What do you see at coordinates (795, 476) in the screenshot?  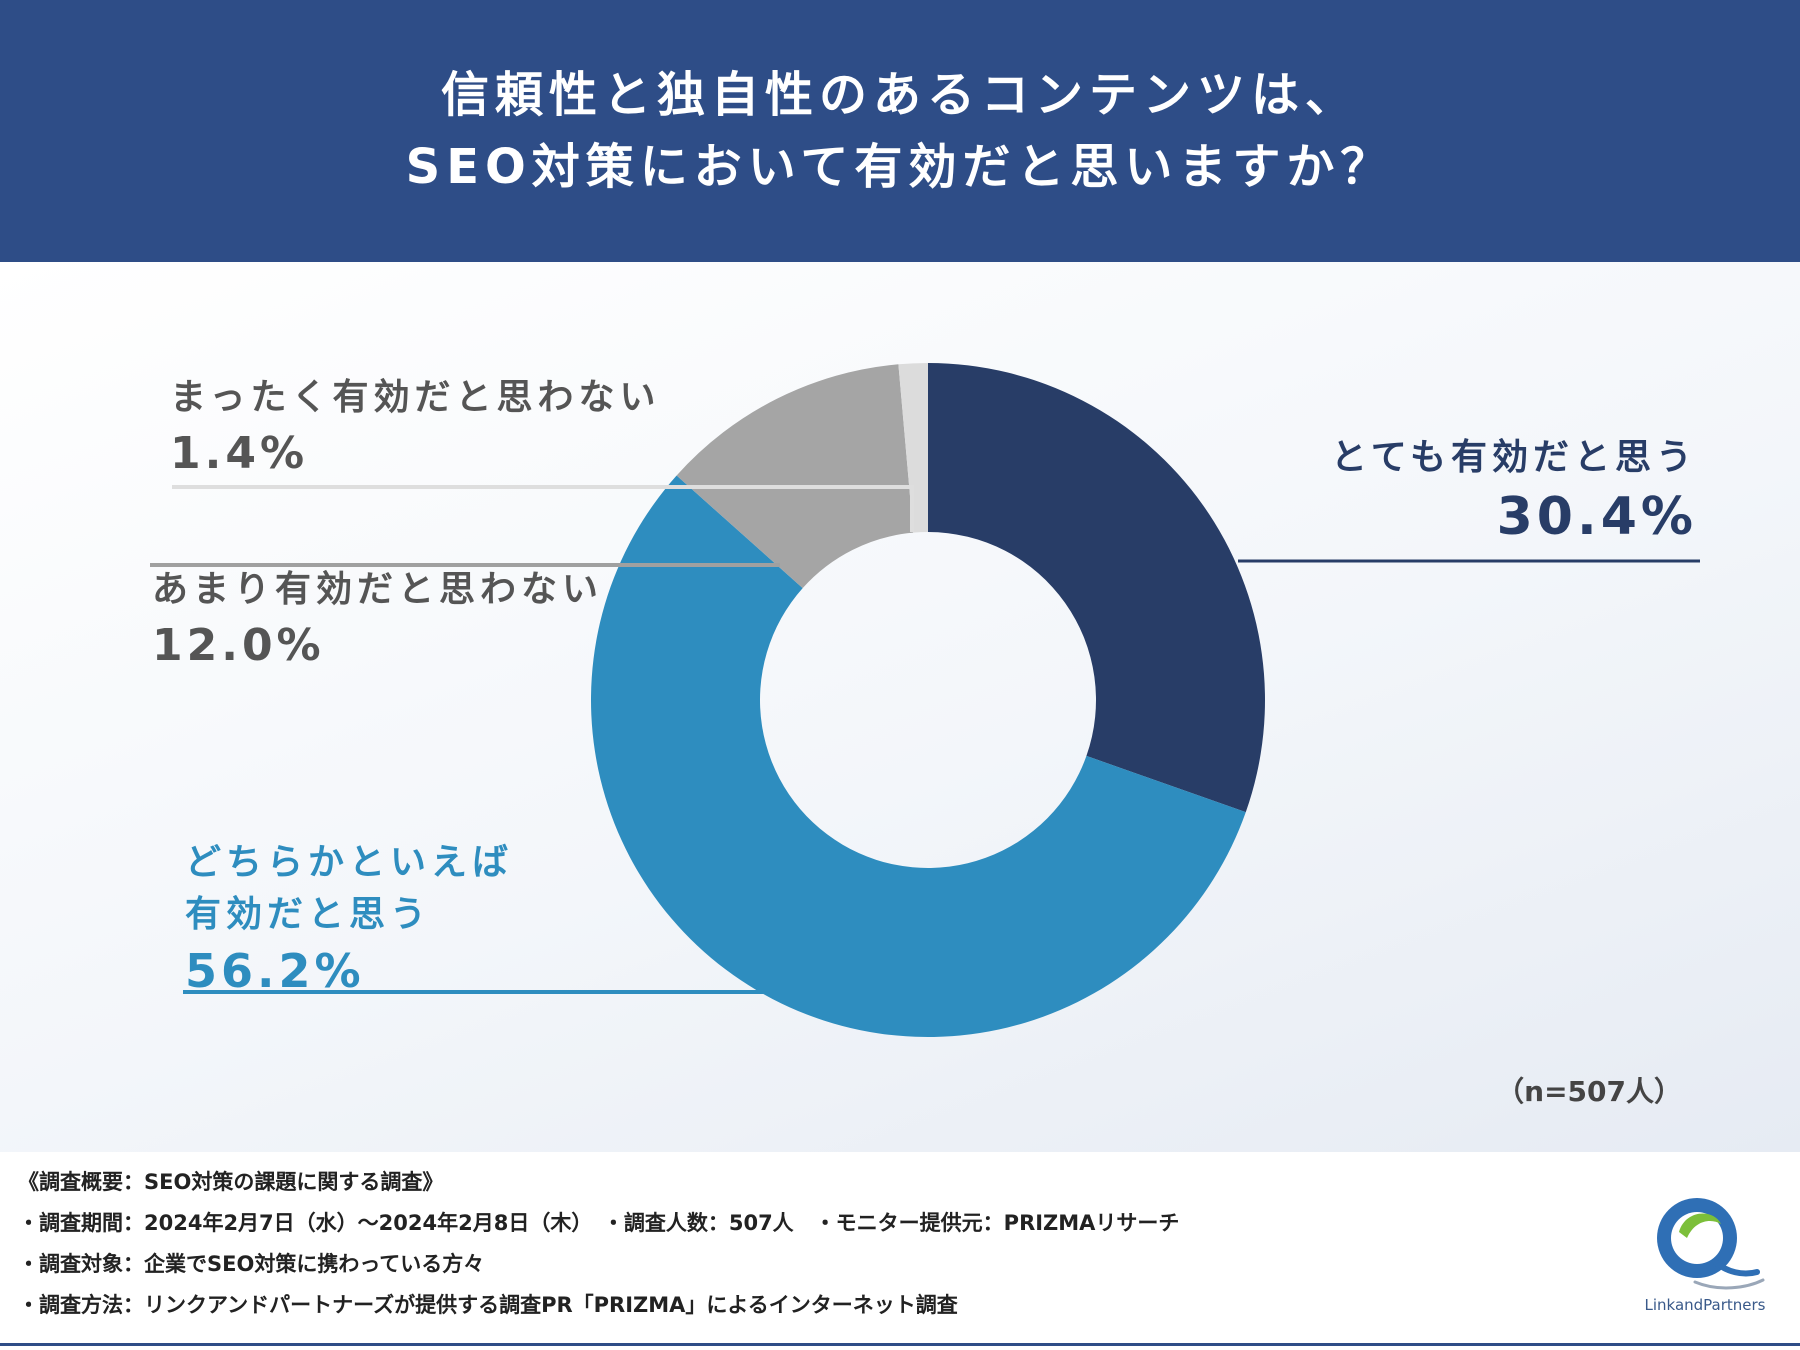 I see `slice-not-very-effective` at bounding box center [795, 476].